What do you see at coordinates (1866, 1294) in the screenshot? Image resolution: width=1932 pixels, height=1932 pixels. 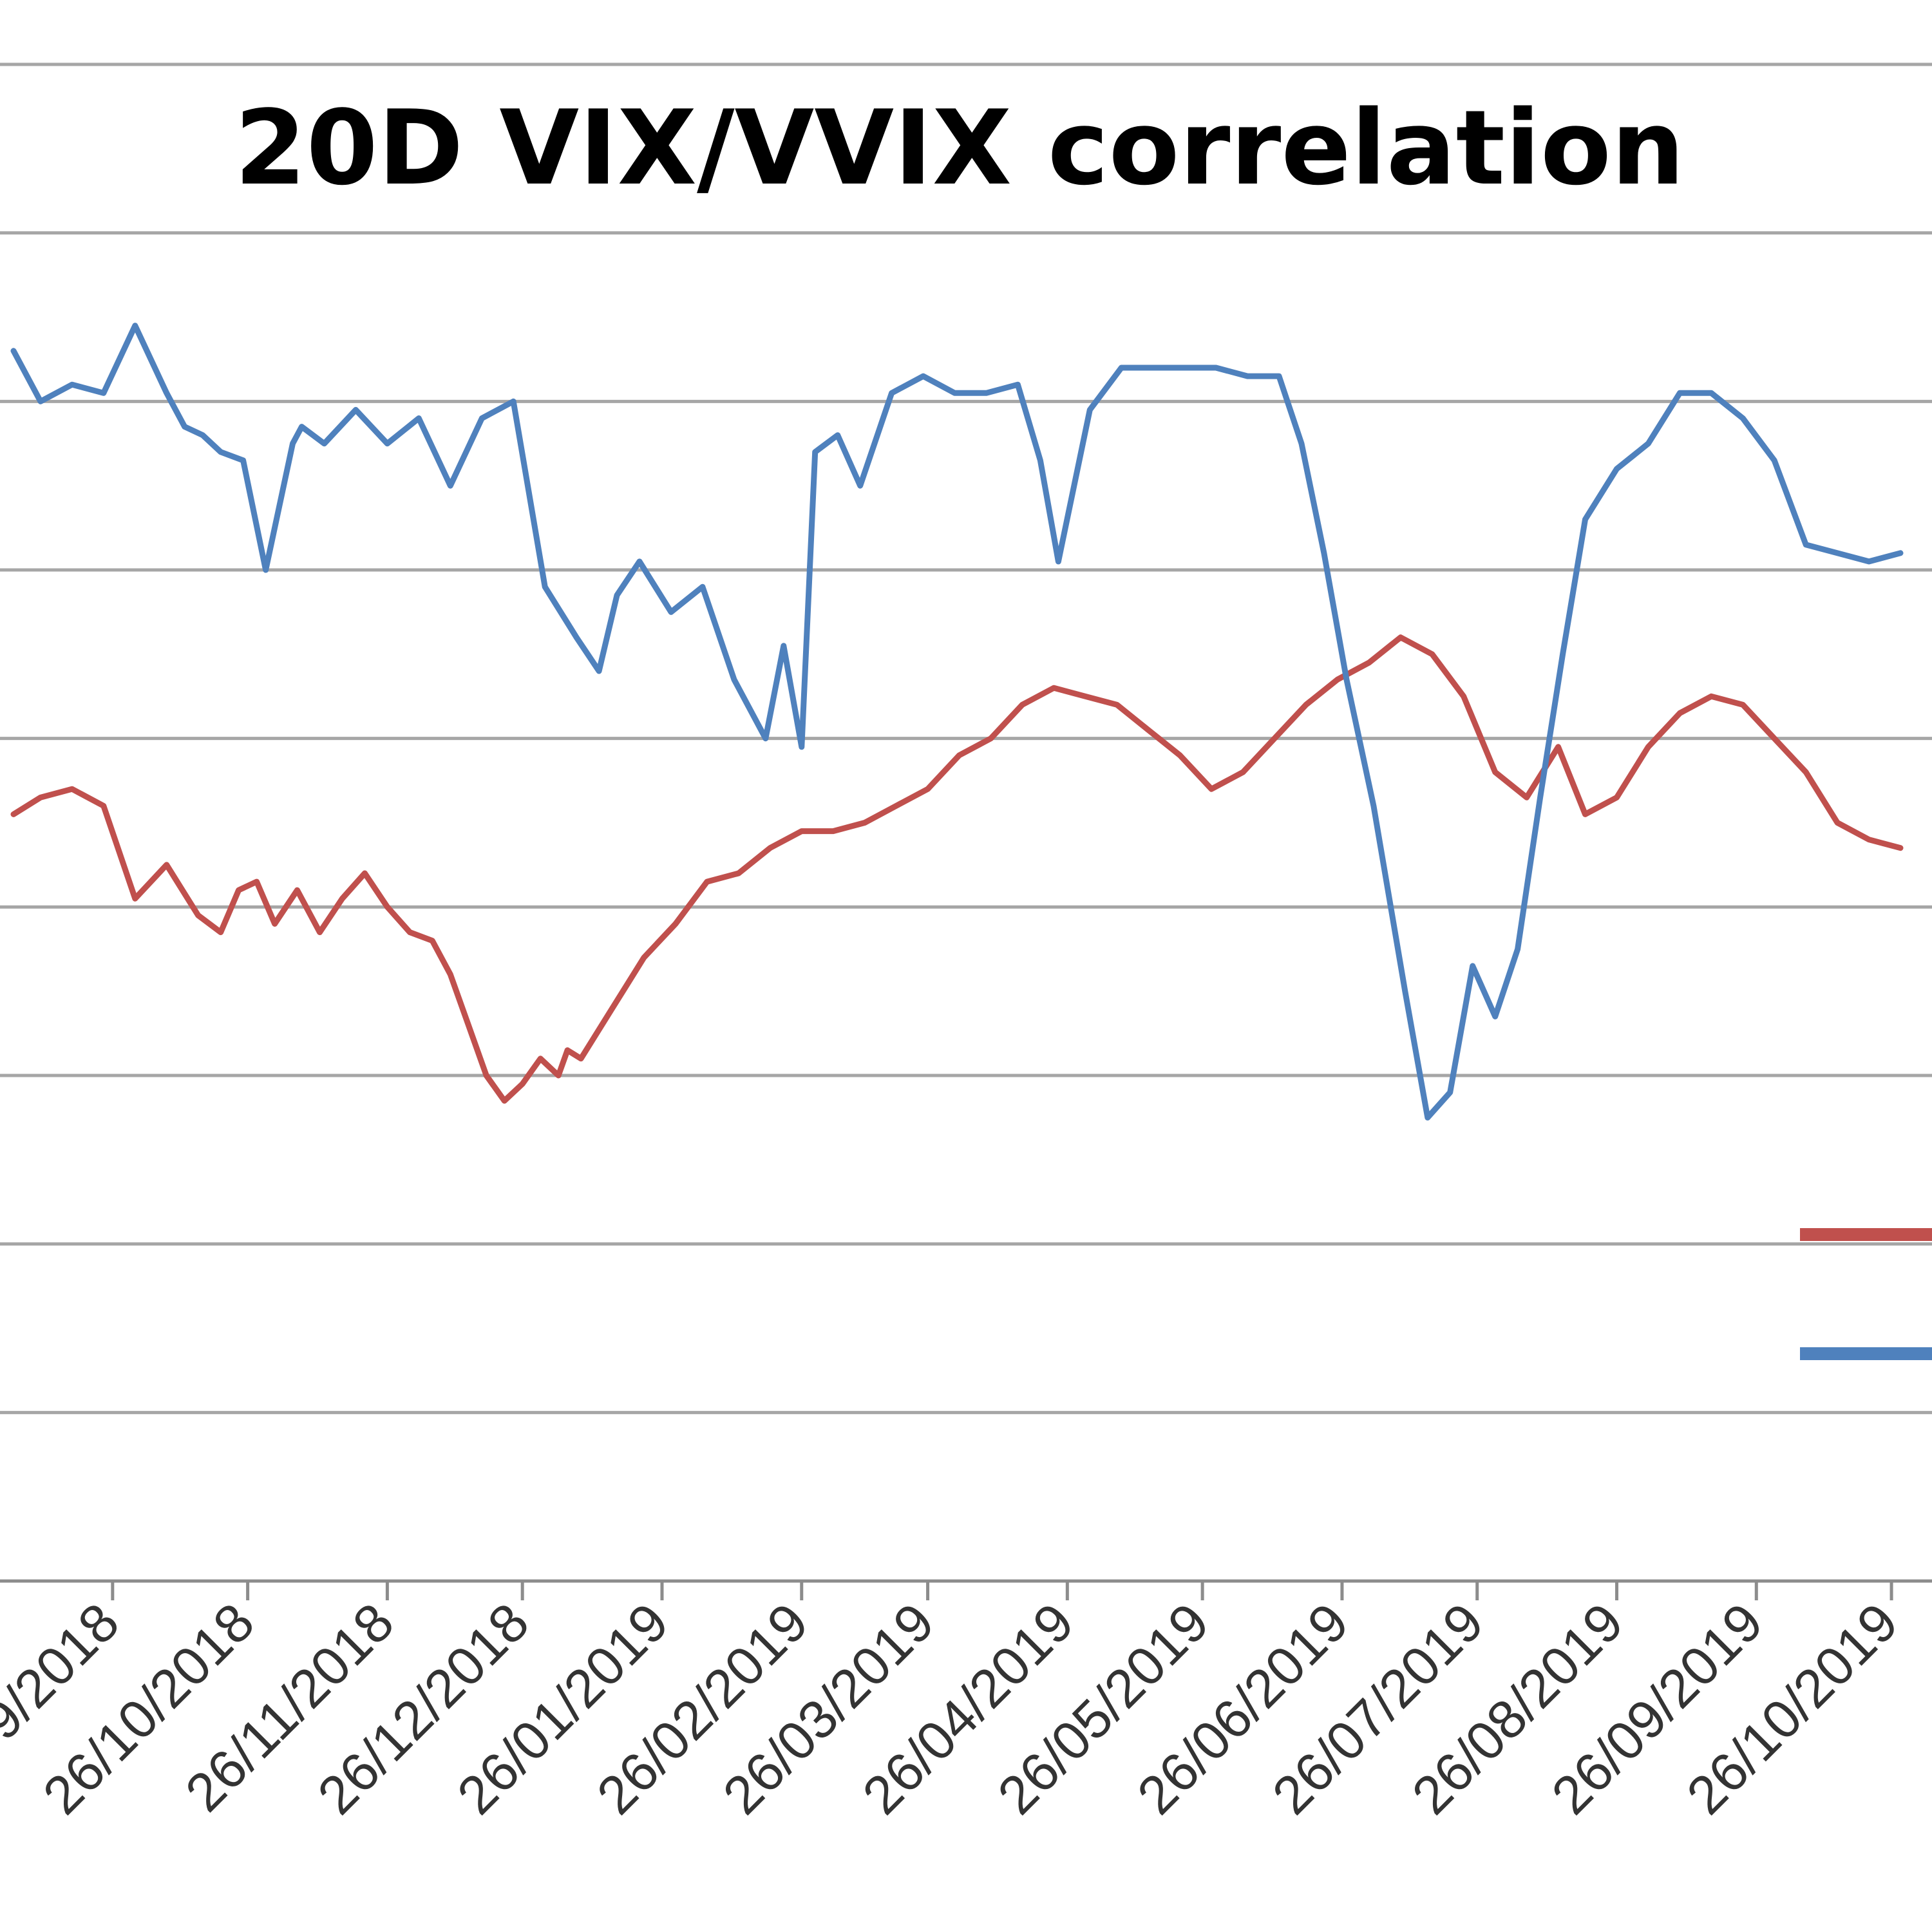 I see `legend` at bounding box center [1866, 1294].